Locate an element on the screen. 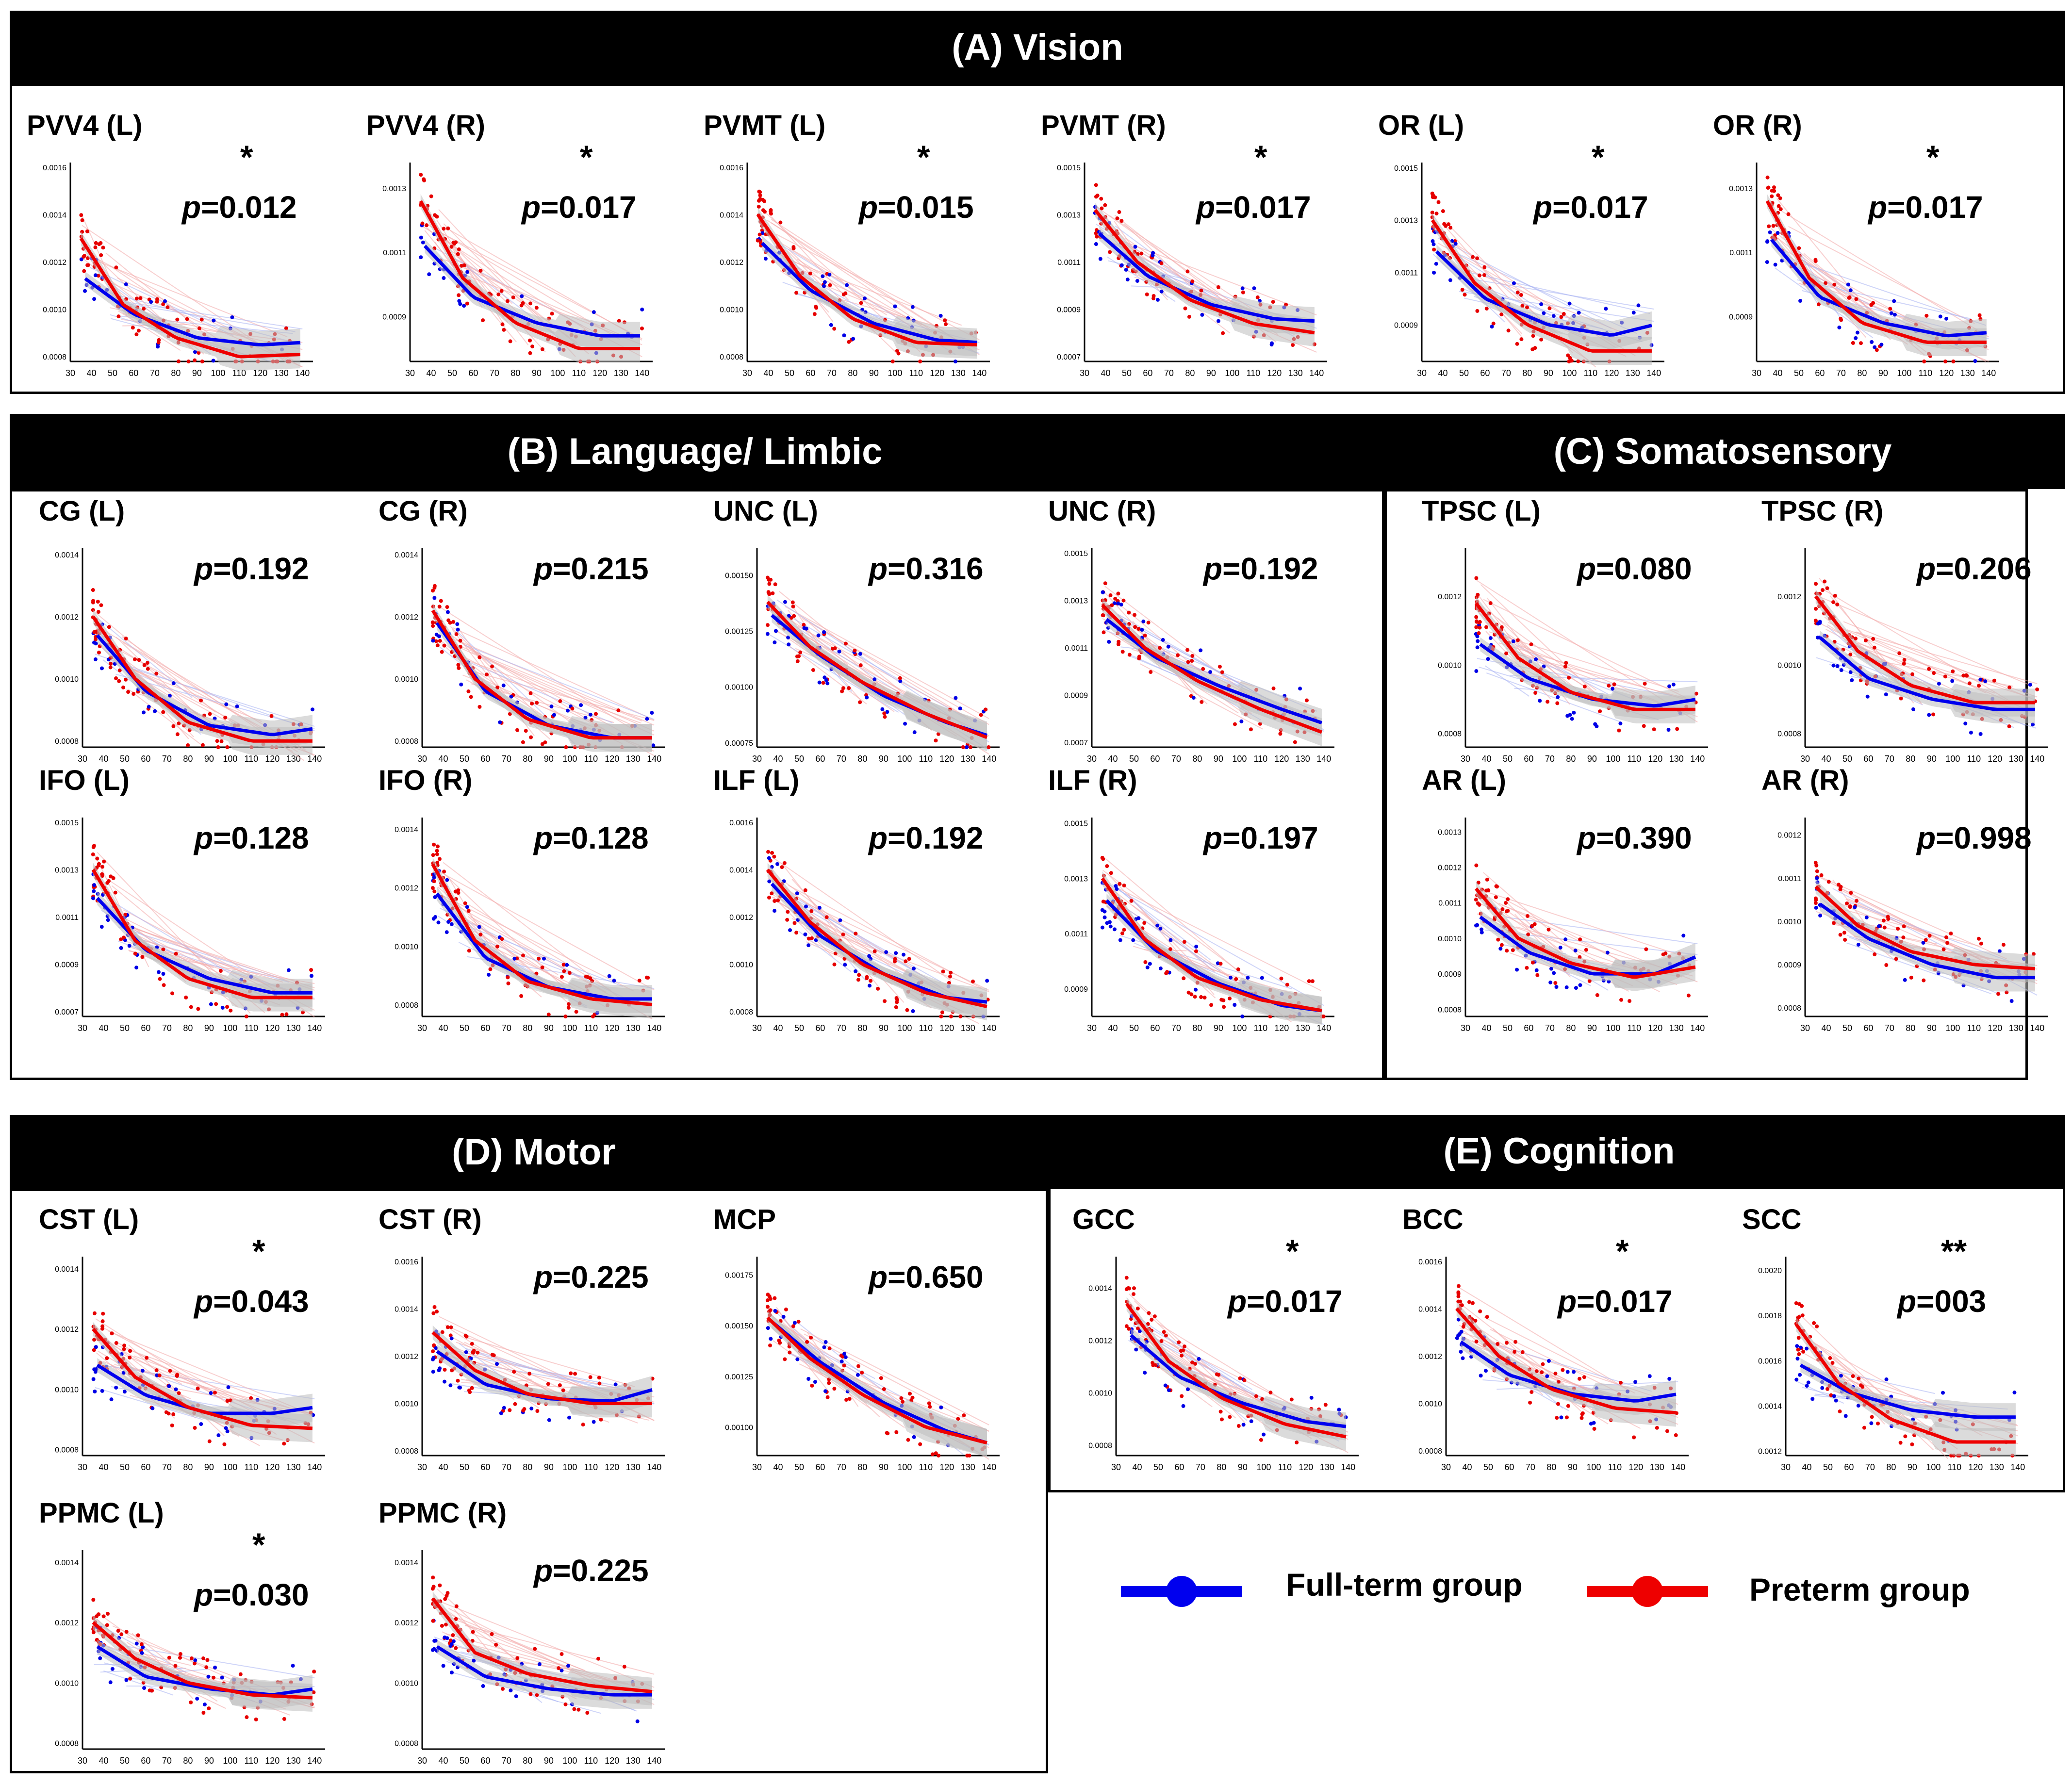  y-tick-label: 0.0018 is located at coordinates (1770, 1316).